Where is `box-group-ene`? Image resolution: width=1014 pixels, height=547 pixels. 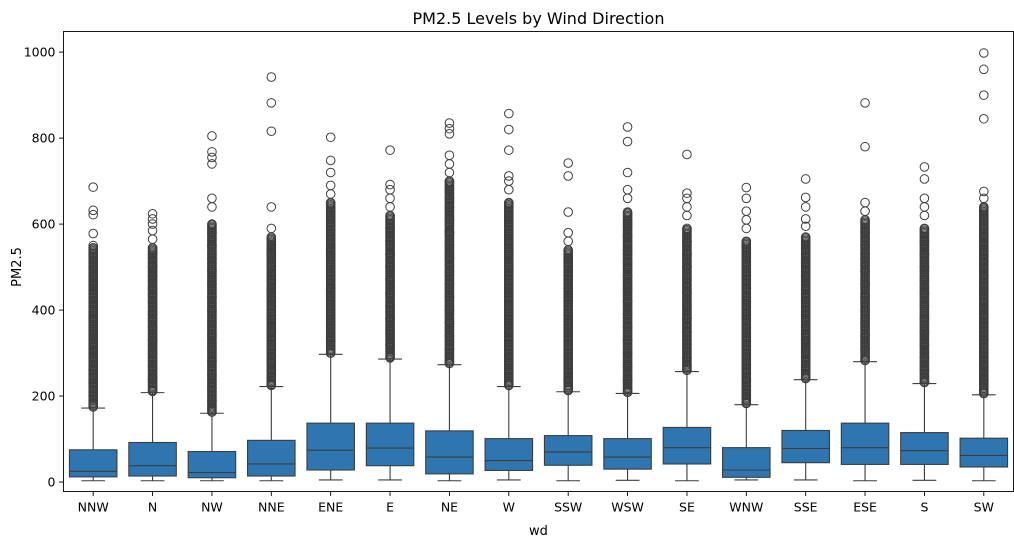
box-group-ene is located at coordinates (330, 306).